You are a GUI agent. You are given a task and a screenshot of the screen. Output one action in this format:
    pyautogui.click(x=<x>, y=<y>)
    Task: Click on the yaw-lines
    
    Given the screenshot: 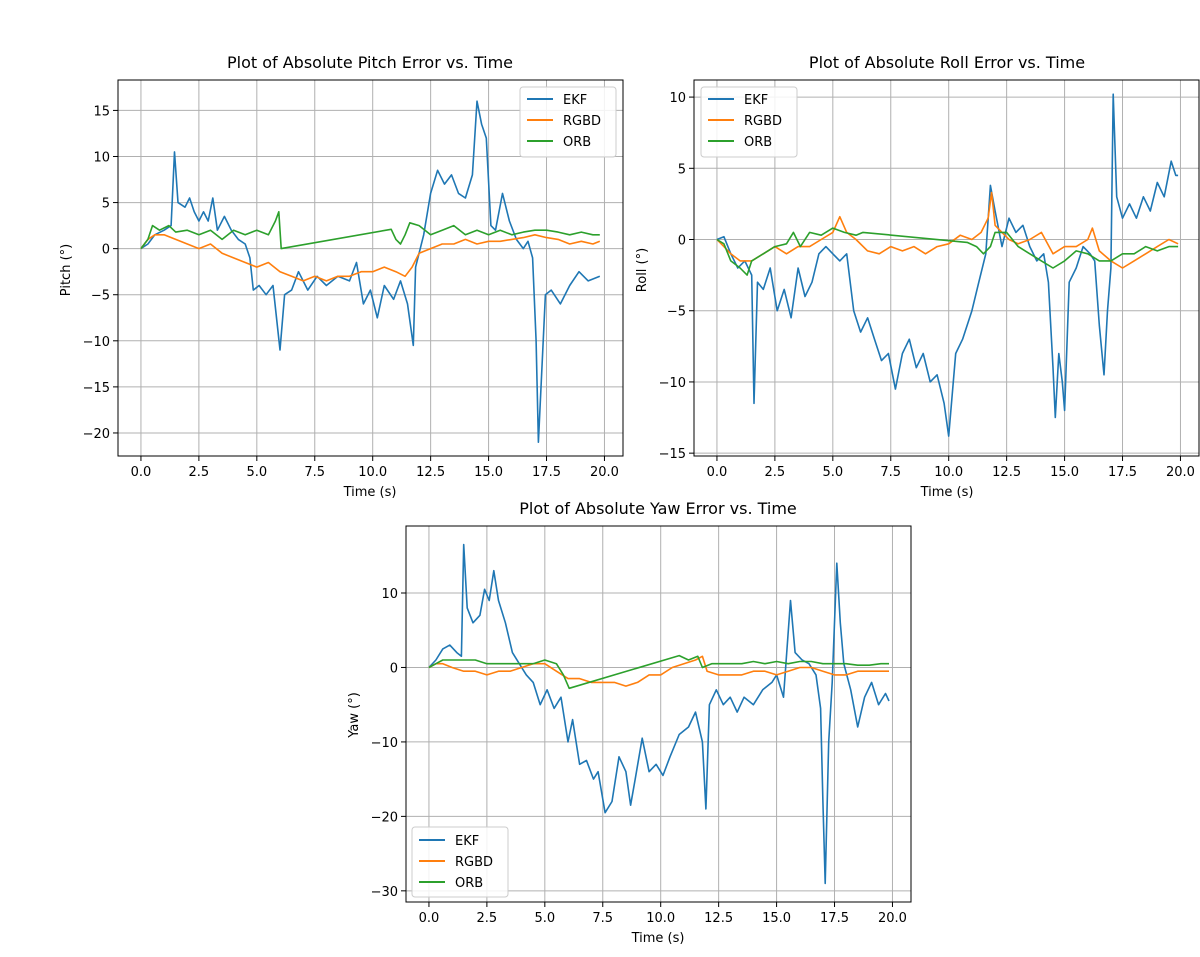 What is the action you would take?
    pyautogui.click(x=659, y=714)
    